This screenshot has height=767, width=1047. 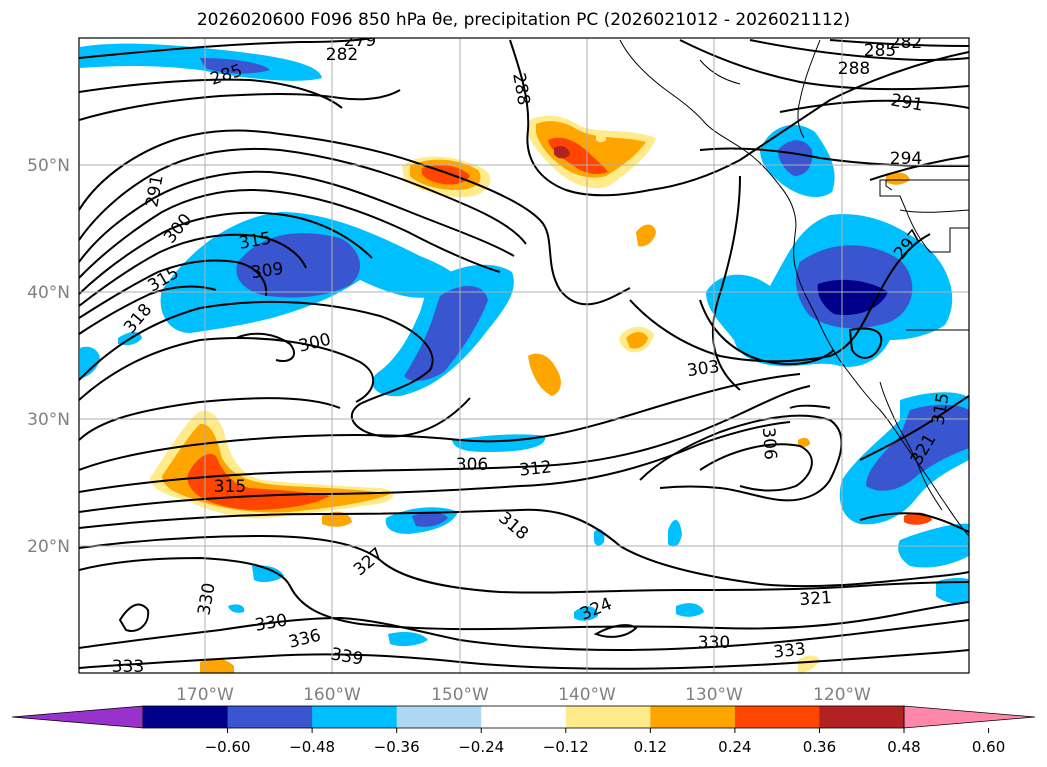 What do you see at coordinates (481, 747) in the screenshot?
I see `colorbar-tick-label: −0.24` at bounding box center [481, 747].